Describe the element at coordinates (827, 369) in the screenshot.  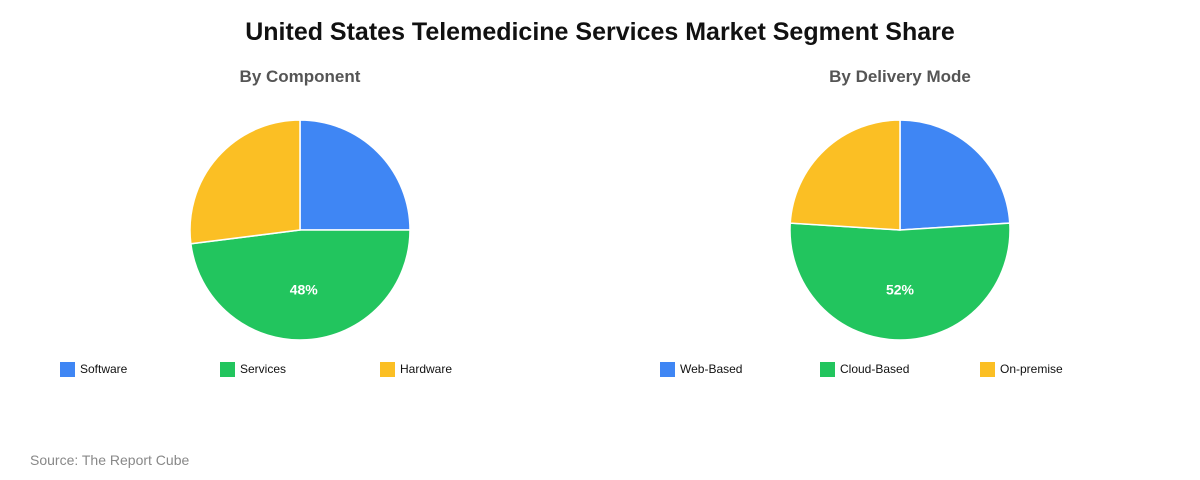
I see `legend-swatch-cloud-based` at that location.